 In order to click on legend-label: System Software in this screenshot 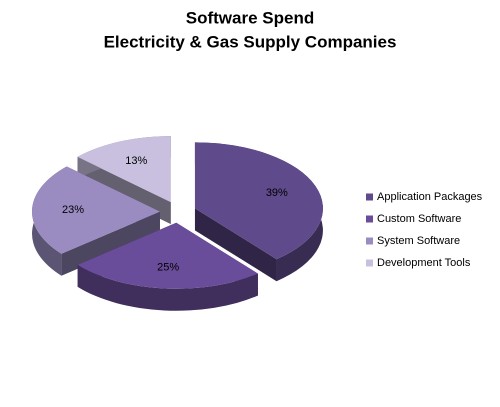, I will do `click(418, 241)`.